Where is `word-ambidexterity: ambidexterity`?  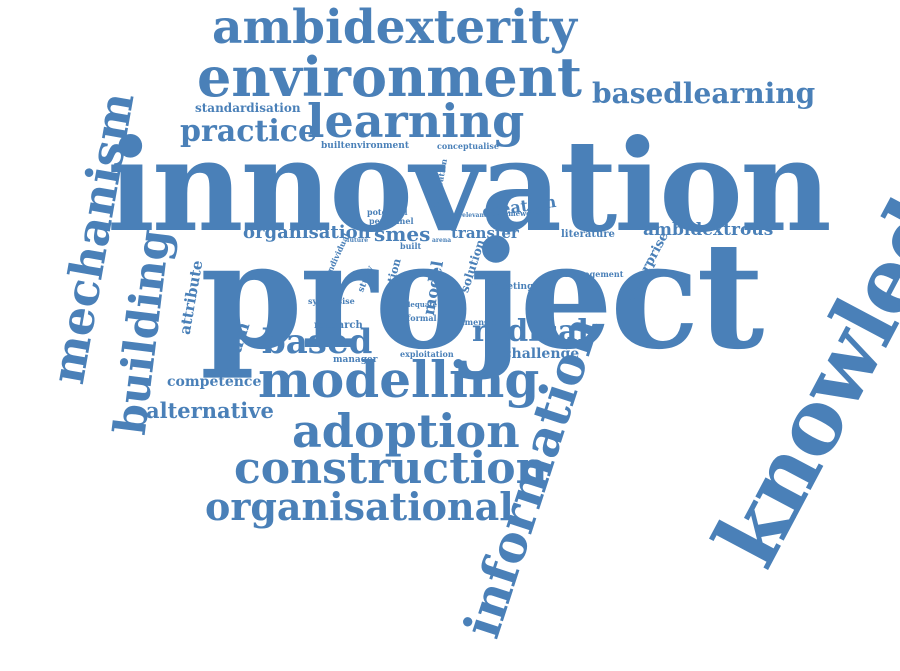 word-ambidexterity: ambidexterity is located at coordinates (394, 27).